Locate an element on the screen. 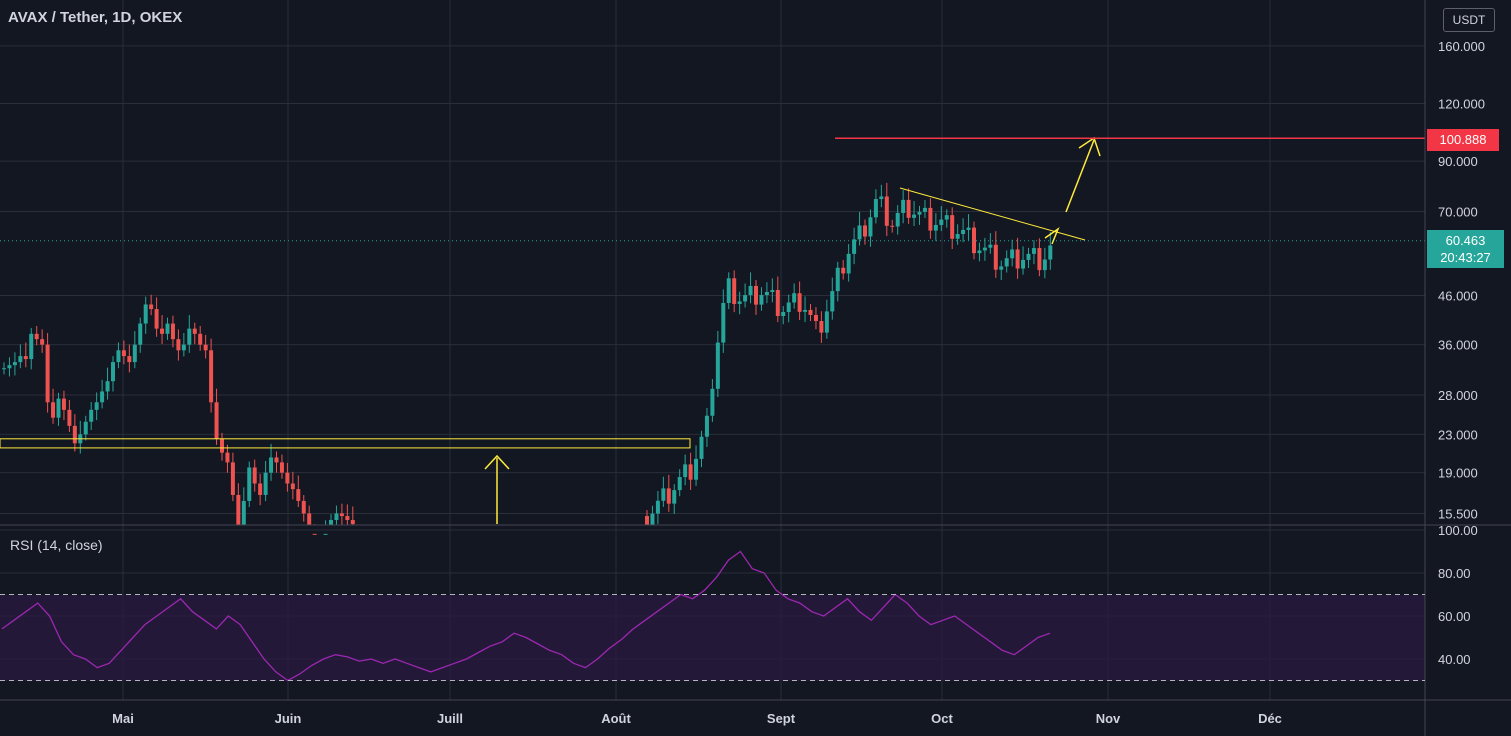  rsi-title: RSI (14, close) is located at coordinates (56, 545).